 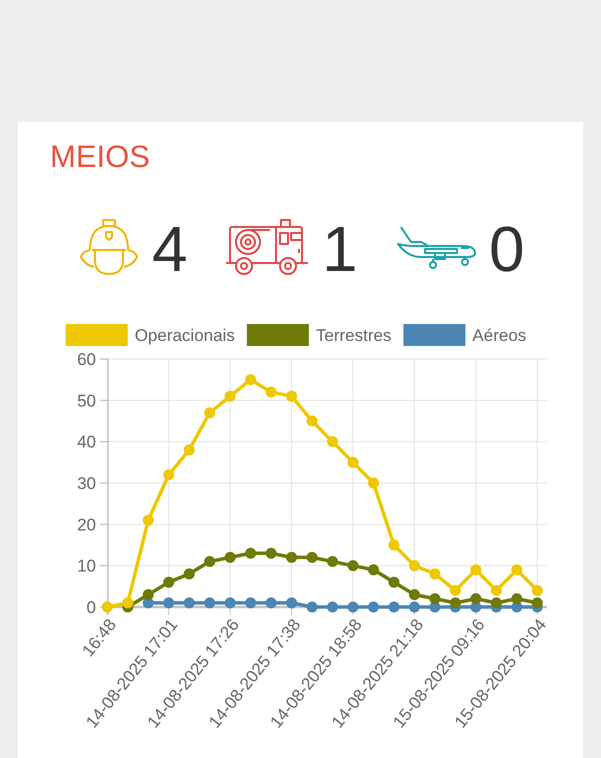 What do you see at coordinates (507, 249) in the screenshot?
I see `text: 0` at bounding box center [507, 249].